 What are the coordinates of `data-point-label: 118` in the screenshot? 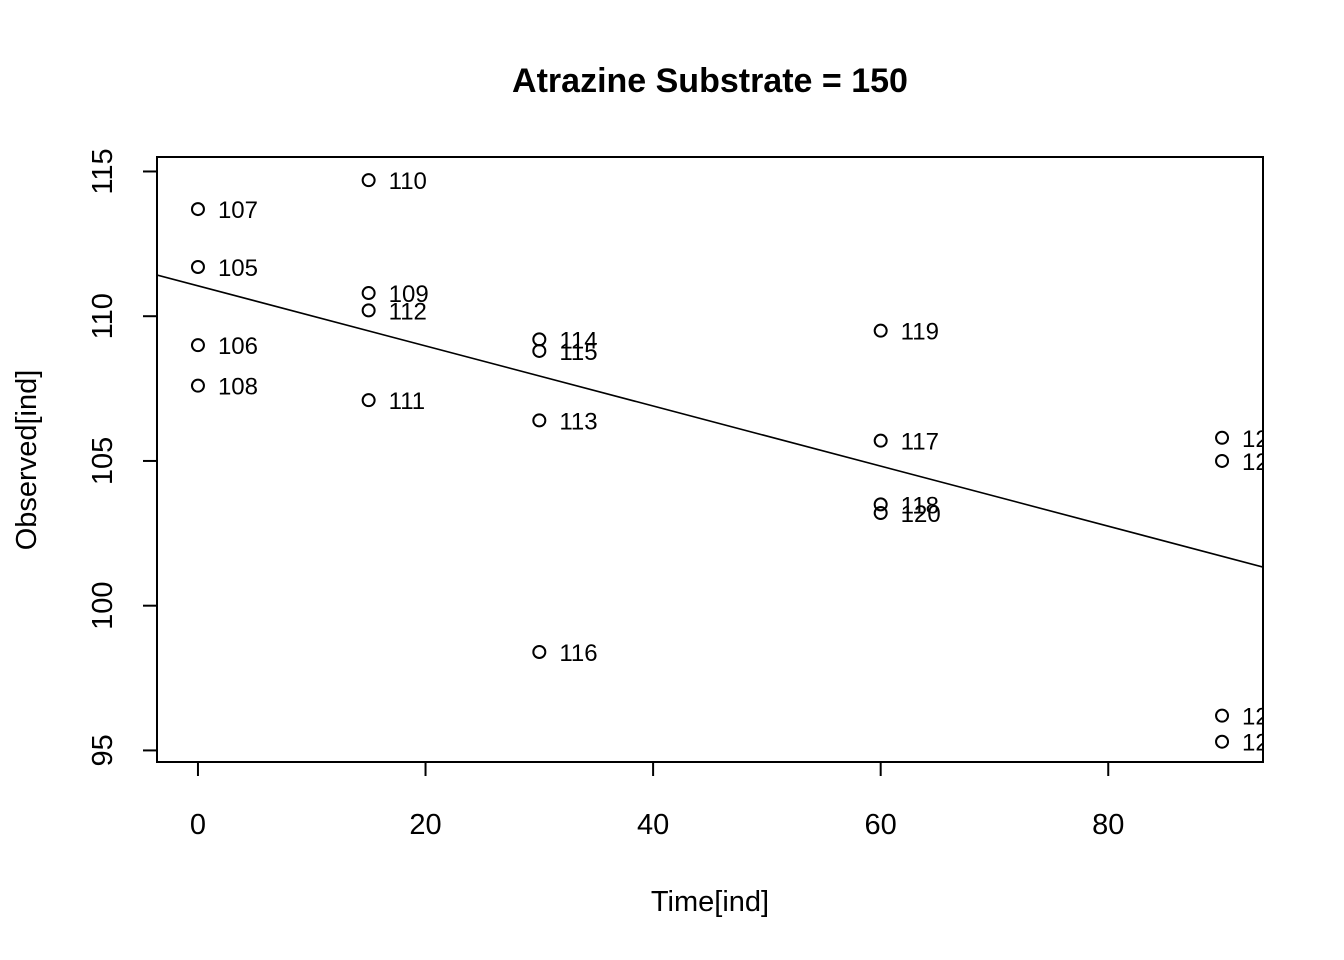 It's located at (920, 505).